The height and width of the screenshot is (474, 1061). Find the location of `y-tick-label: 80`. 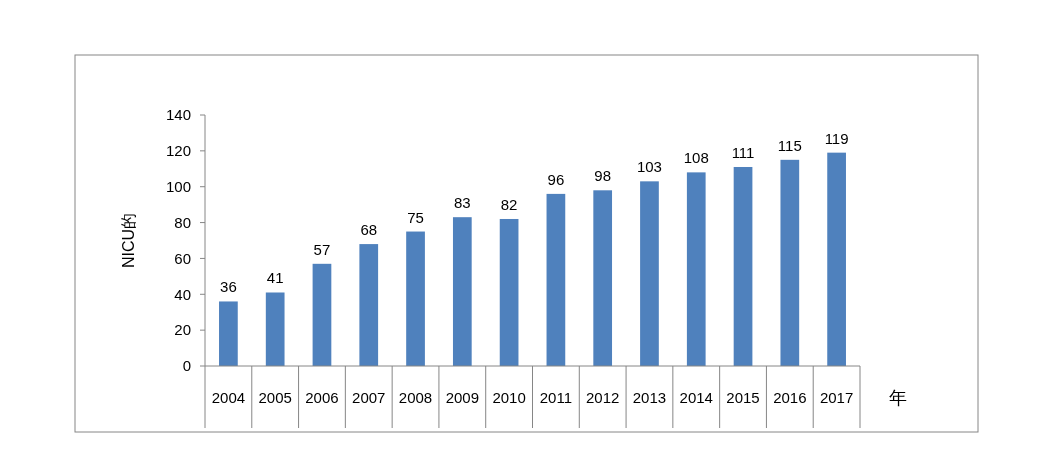

y-tick-label: 80 is located at coordinates (182, 222).